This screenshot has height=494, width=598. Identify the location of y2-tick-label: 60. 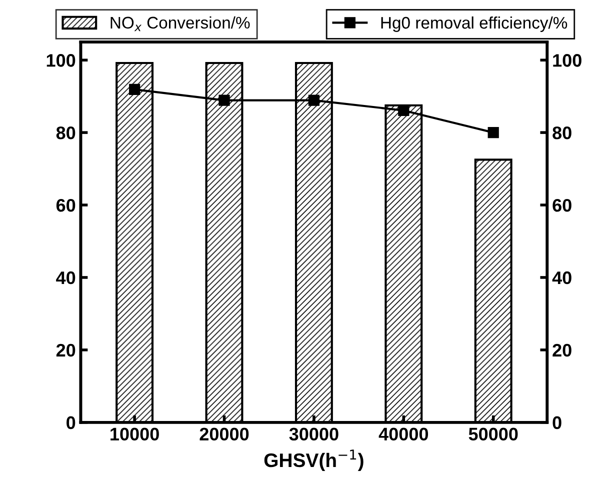
(562, 205).